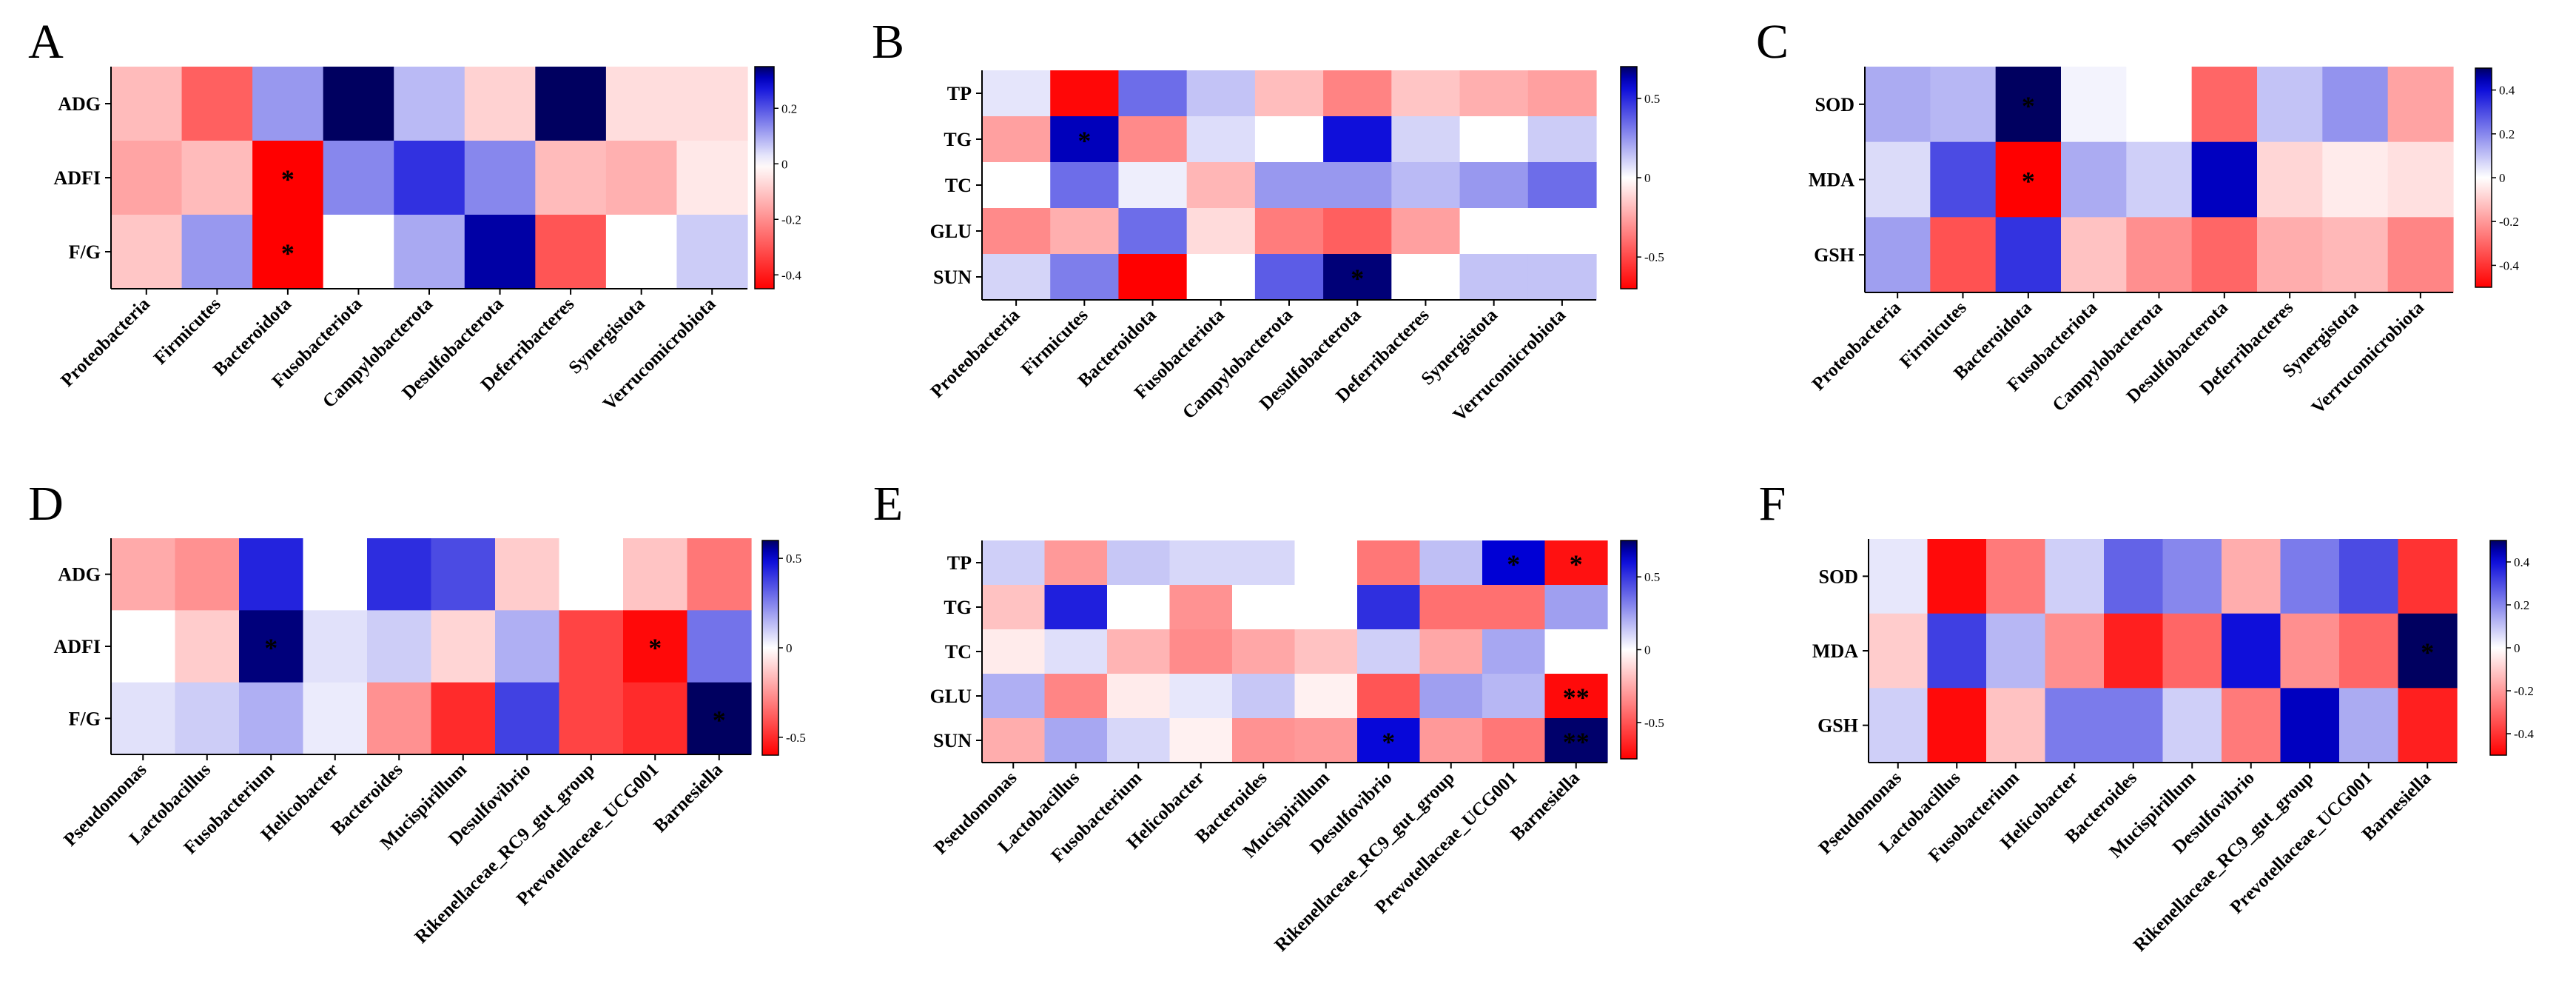  I want to click on panel-label: F, so click(1772, 504).